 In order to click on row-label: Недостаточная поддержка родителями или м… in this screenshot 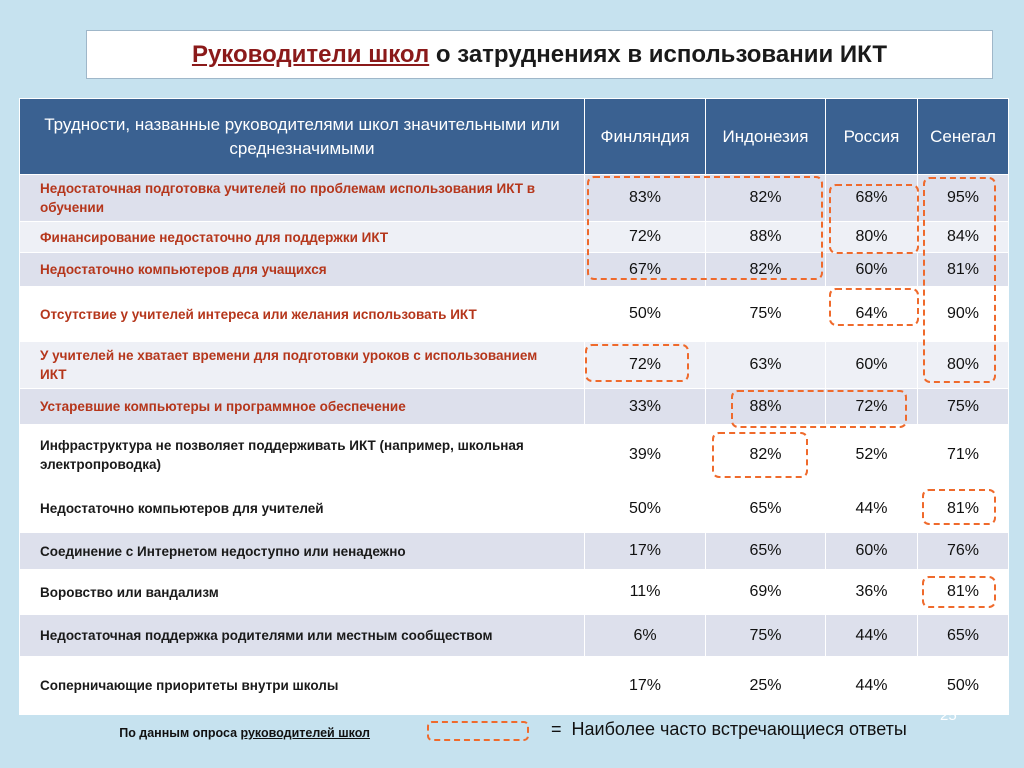, I will do `click(302, 635)`.